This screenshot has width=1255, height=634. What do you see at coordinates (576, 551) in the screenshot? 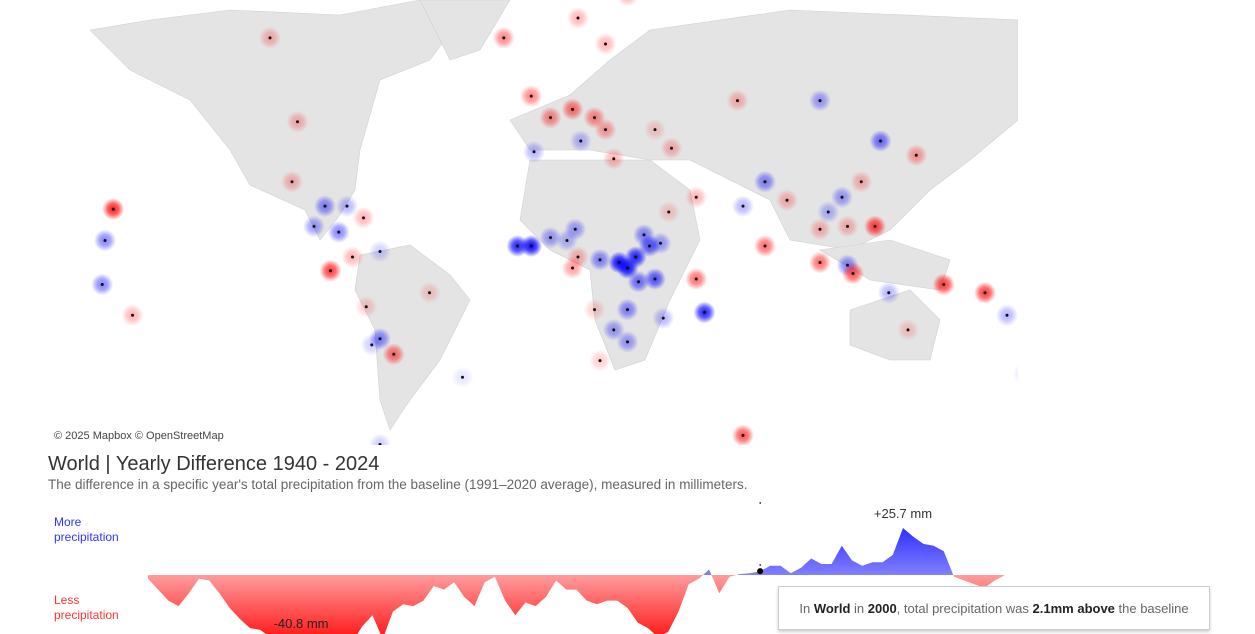
I see `area-positive` at bounding box center [576, 551].